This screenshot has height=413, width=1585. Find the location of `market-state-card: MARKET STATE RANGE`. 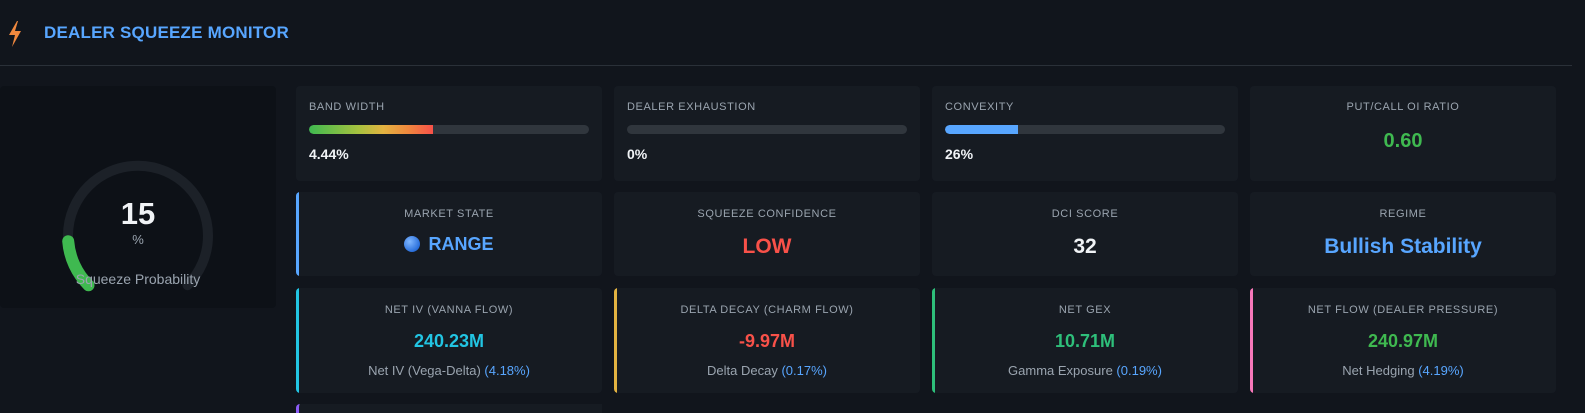

market-state-card: MARKET STATE RANGE is located at coordinates (449, 234).